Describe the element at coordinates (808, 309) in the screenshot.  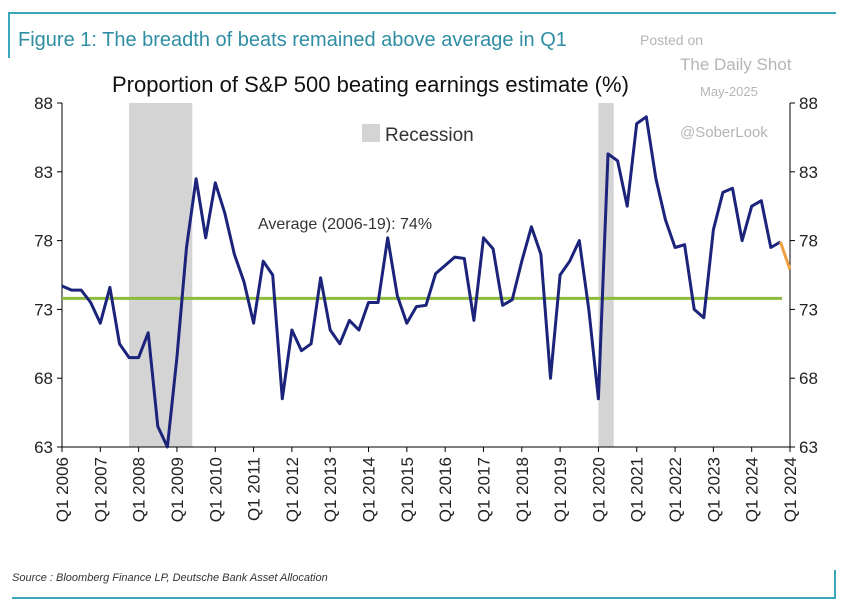
I see `y-tick-label-right: 73` at that location.